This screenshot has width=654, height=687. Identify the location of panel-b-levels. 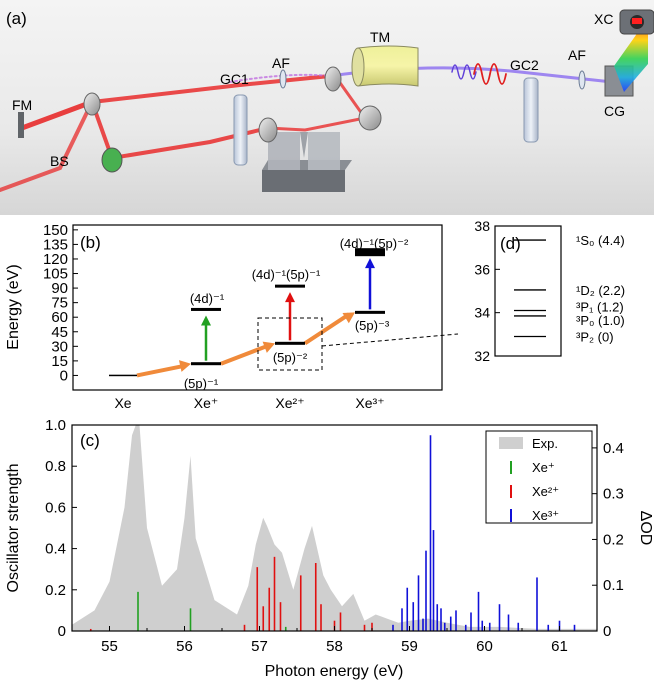
(247, 313).